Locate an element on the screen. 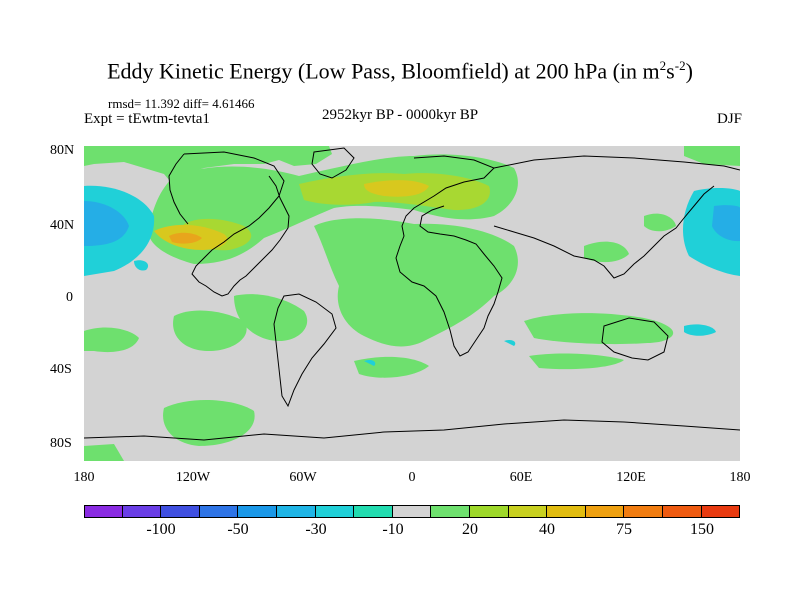 This screenshot has height=600, width=800. colorbar-label: 40 is located at coordinates (547, 529).